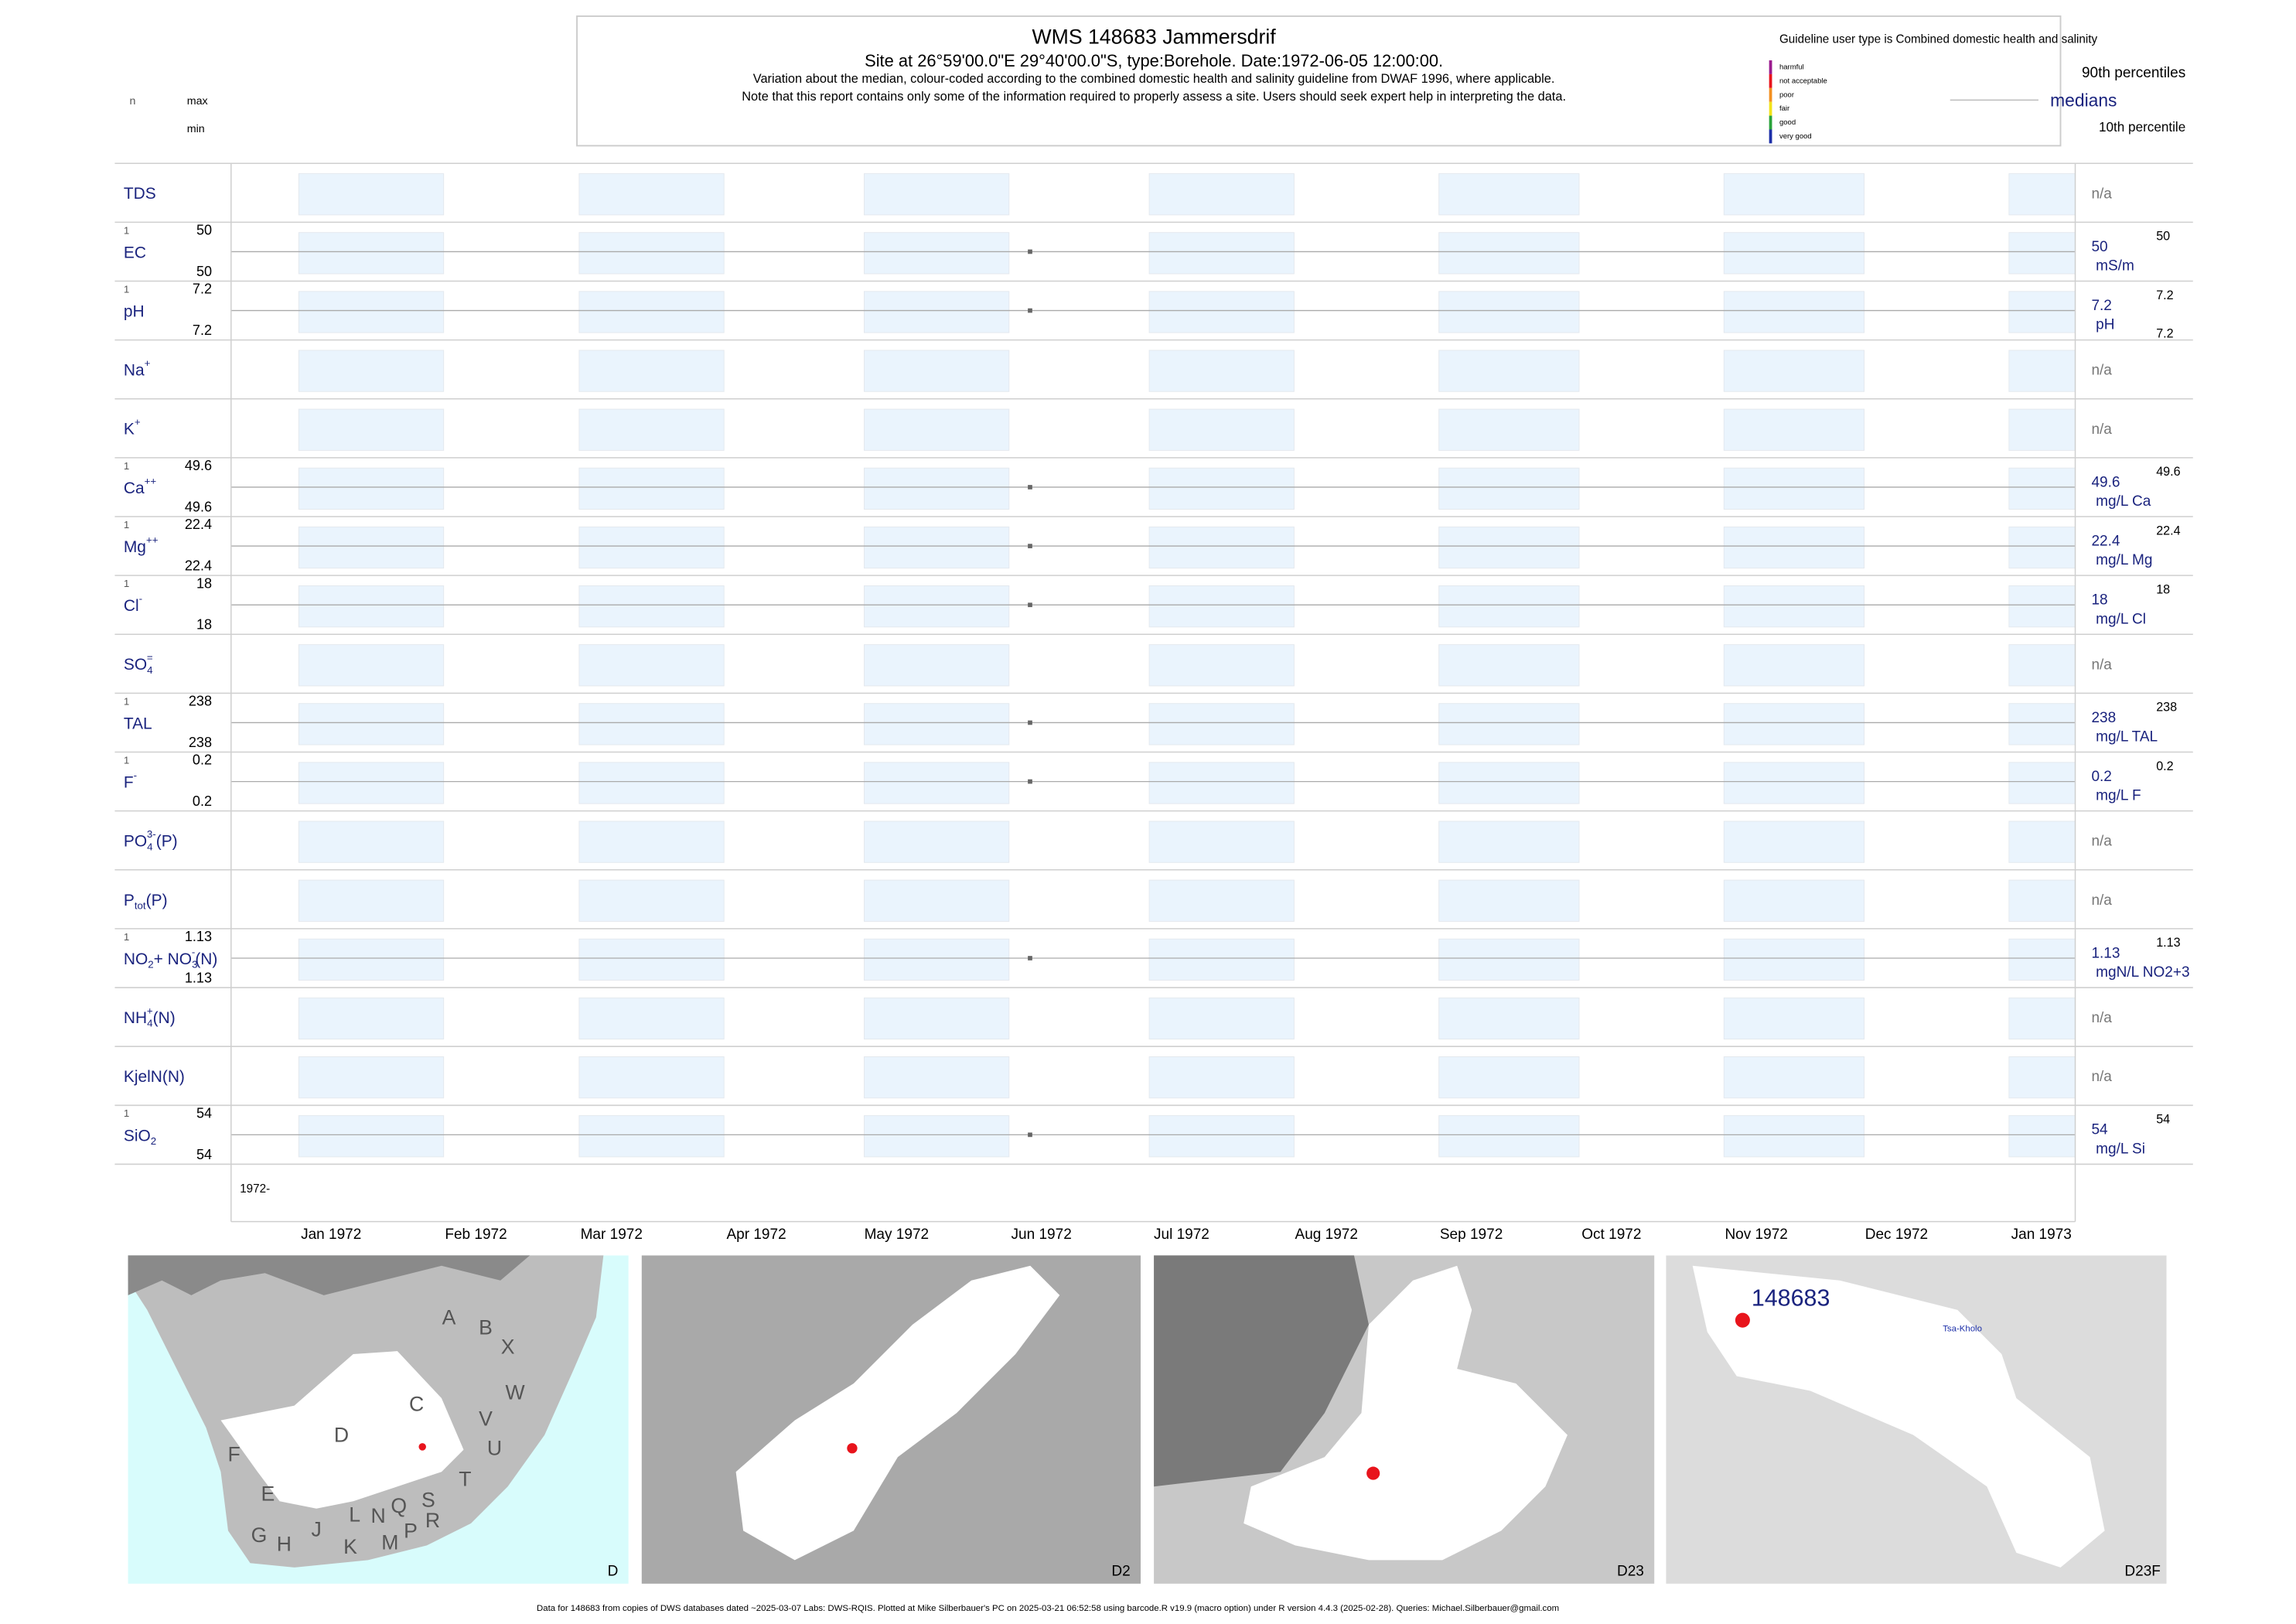 The image size is (2296, 1624). I want to click on label-part: + NO, so click(173, 958).